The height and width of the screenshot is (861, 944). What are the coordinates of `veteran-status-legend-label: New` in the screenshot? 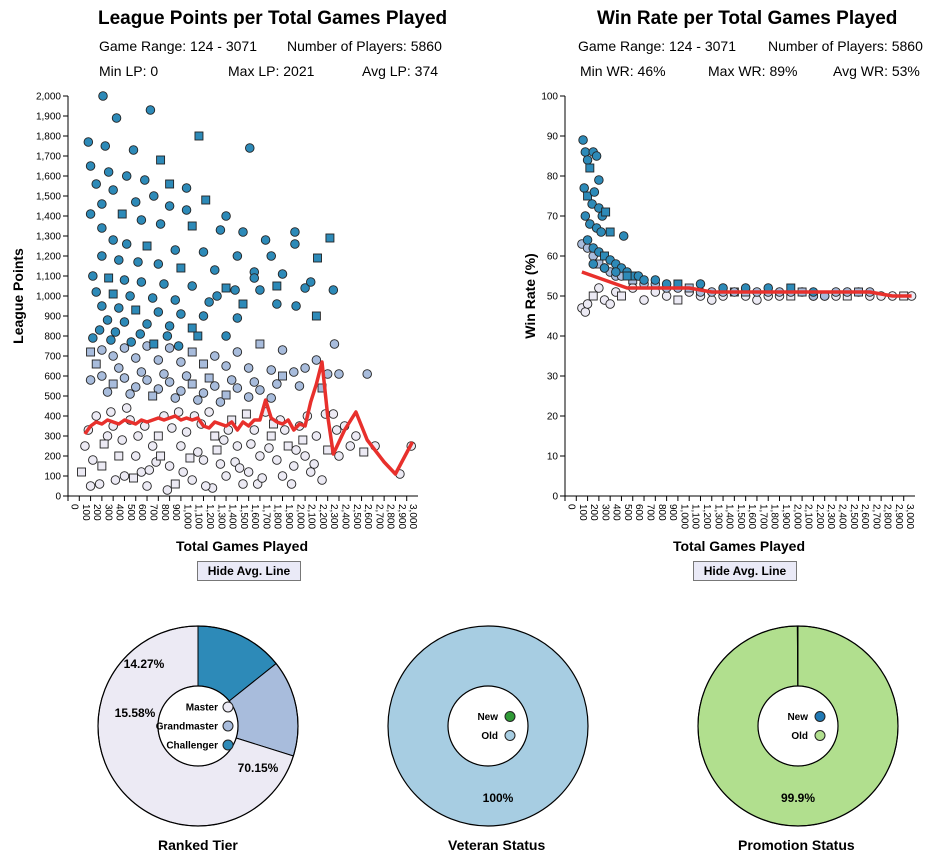 It's located at (487, 717).